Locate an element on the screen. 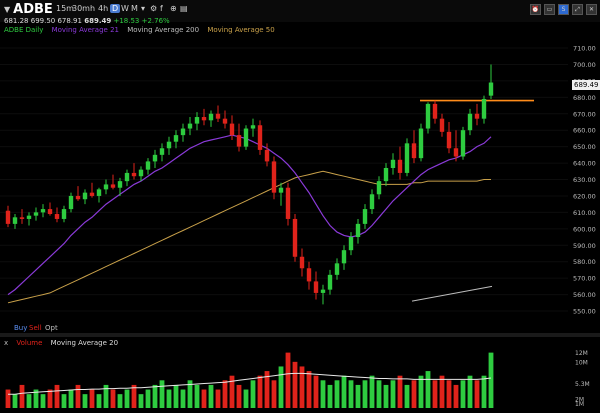 The height and width of the screenshot is (413, 600). tf-h: h is located at coordinates (93, 8).